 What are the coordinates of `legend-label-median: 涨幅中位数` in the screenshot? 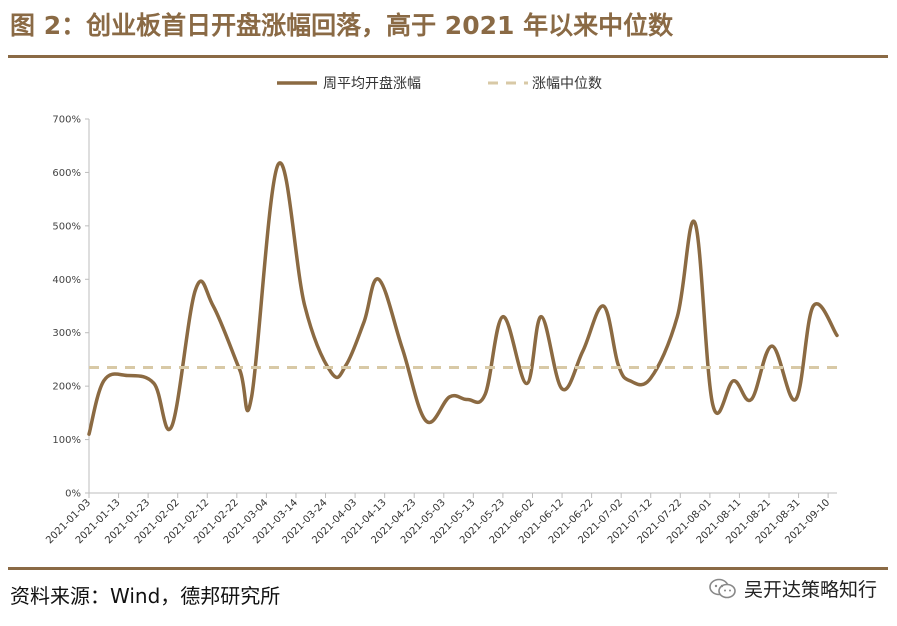 It's located at (567, 84).